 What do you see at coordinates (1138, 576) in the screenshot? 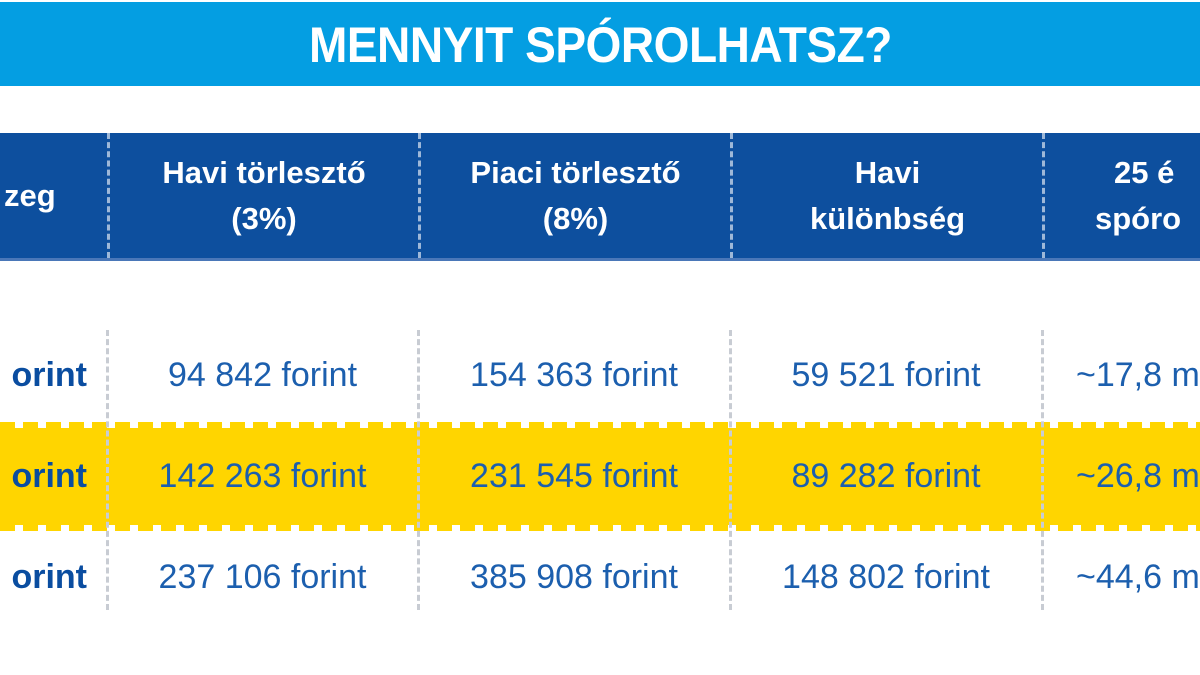
I see `savings-cell: ~44,6 m` at bounding box center [1138, 576].